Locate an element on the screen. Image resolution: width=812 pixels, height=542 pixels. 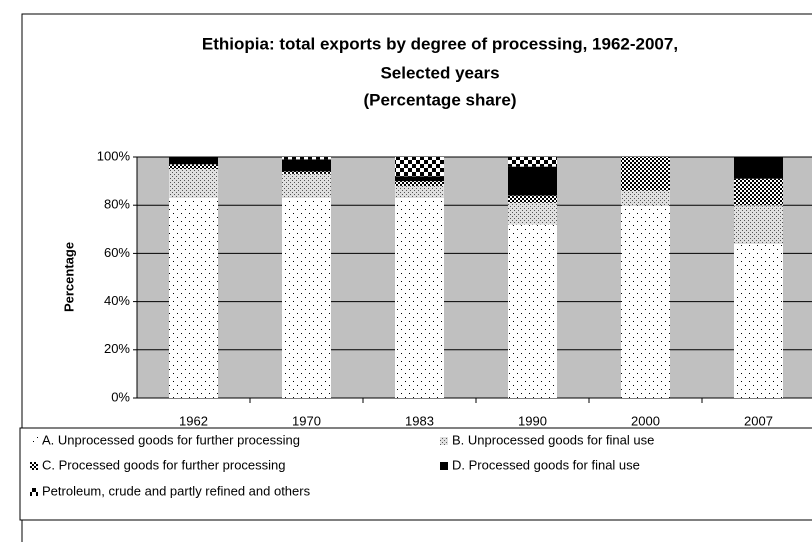
x-tick-label: 1990 is located at coordinates (532, 420).